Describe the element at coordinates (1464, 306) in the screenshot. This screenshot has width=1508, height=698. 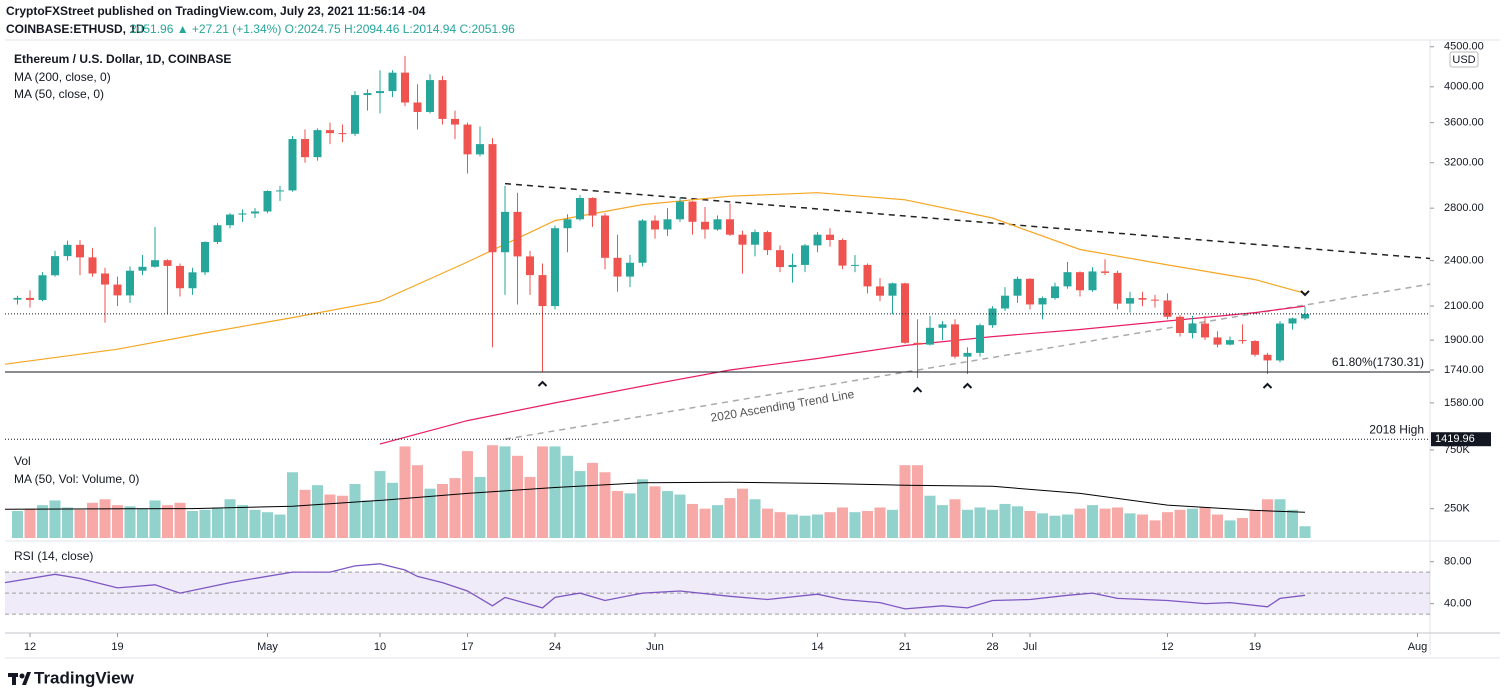
I see `y-tick-label: 2100.00` at that location.